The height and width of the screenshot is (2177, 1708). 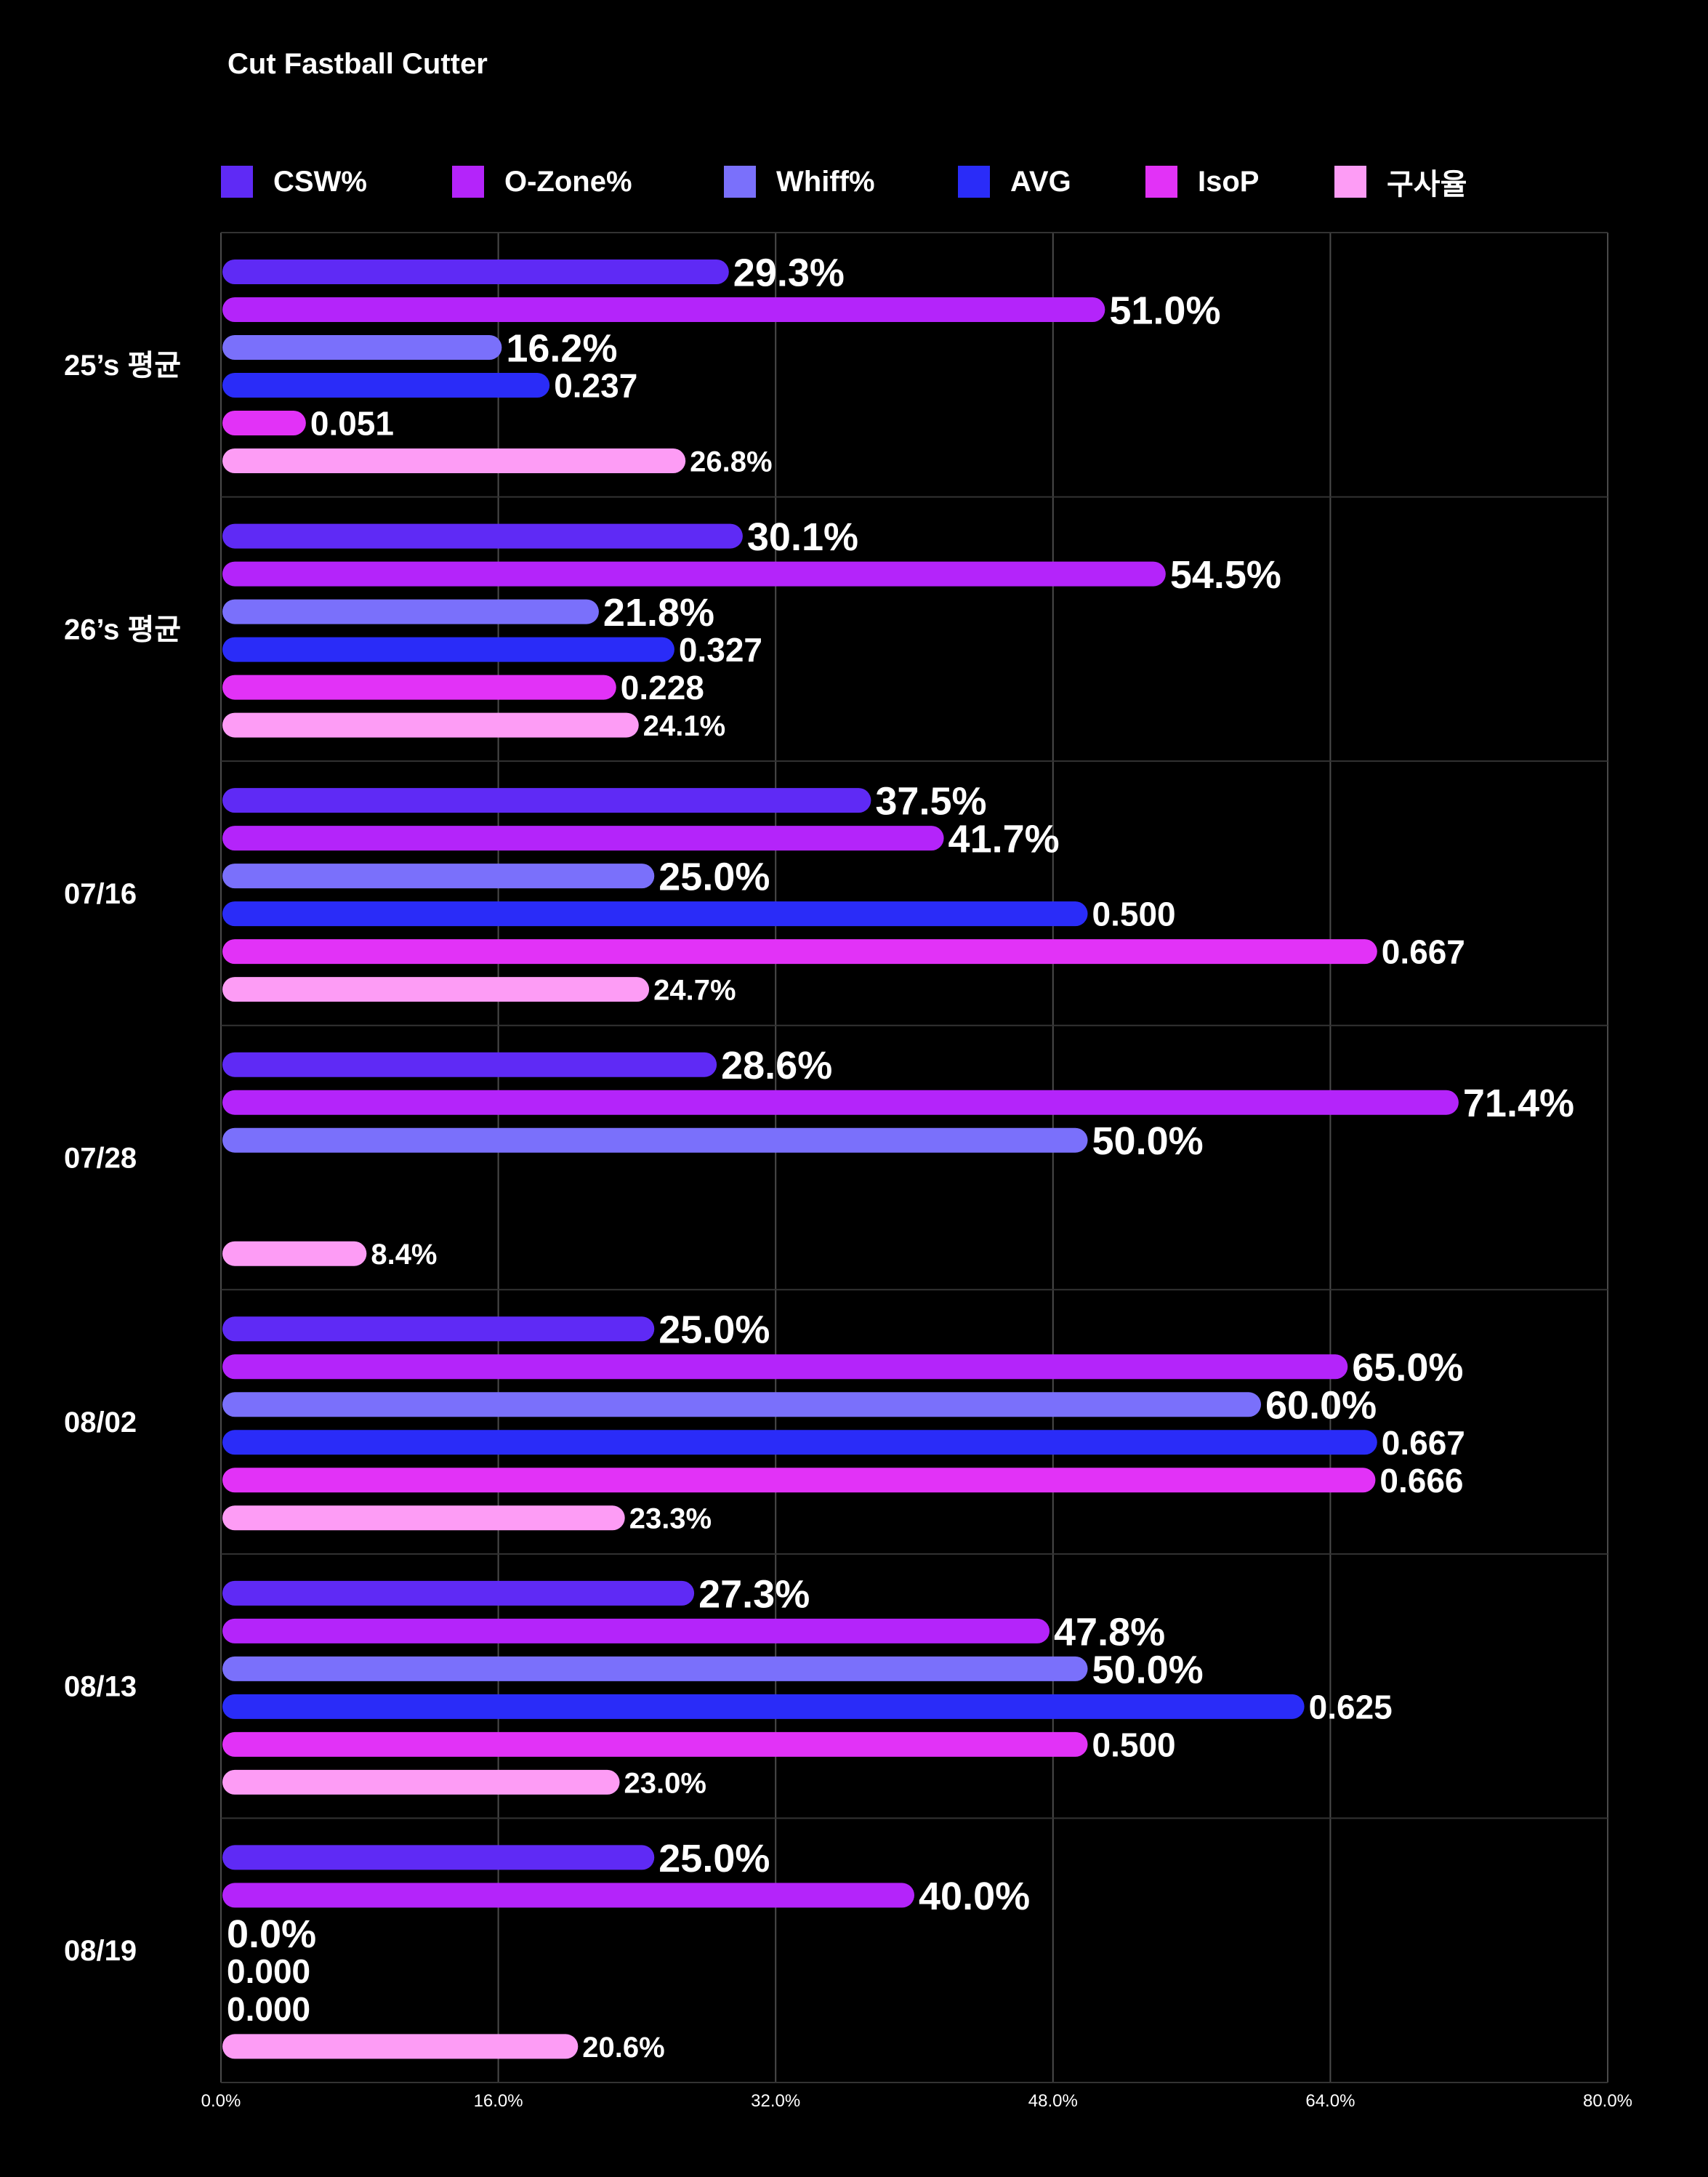 I want to click on data-label: 47.8%, so click(x=1109, y=1632).